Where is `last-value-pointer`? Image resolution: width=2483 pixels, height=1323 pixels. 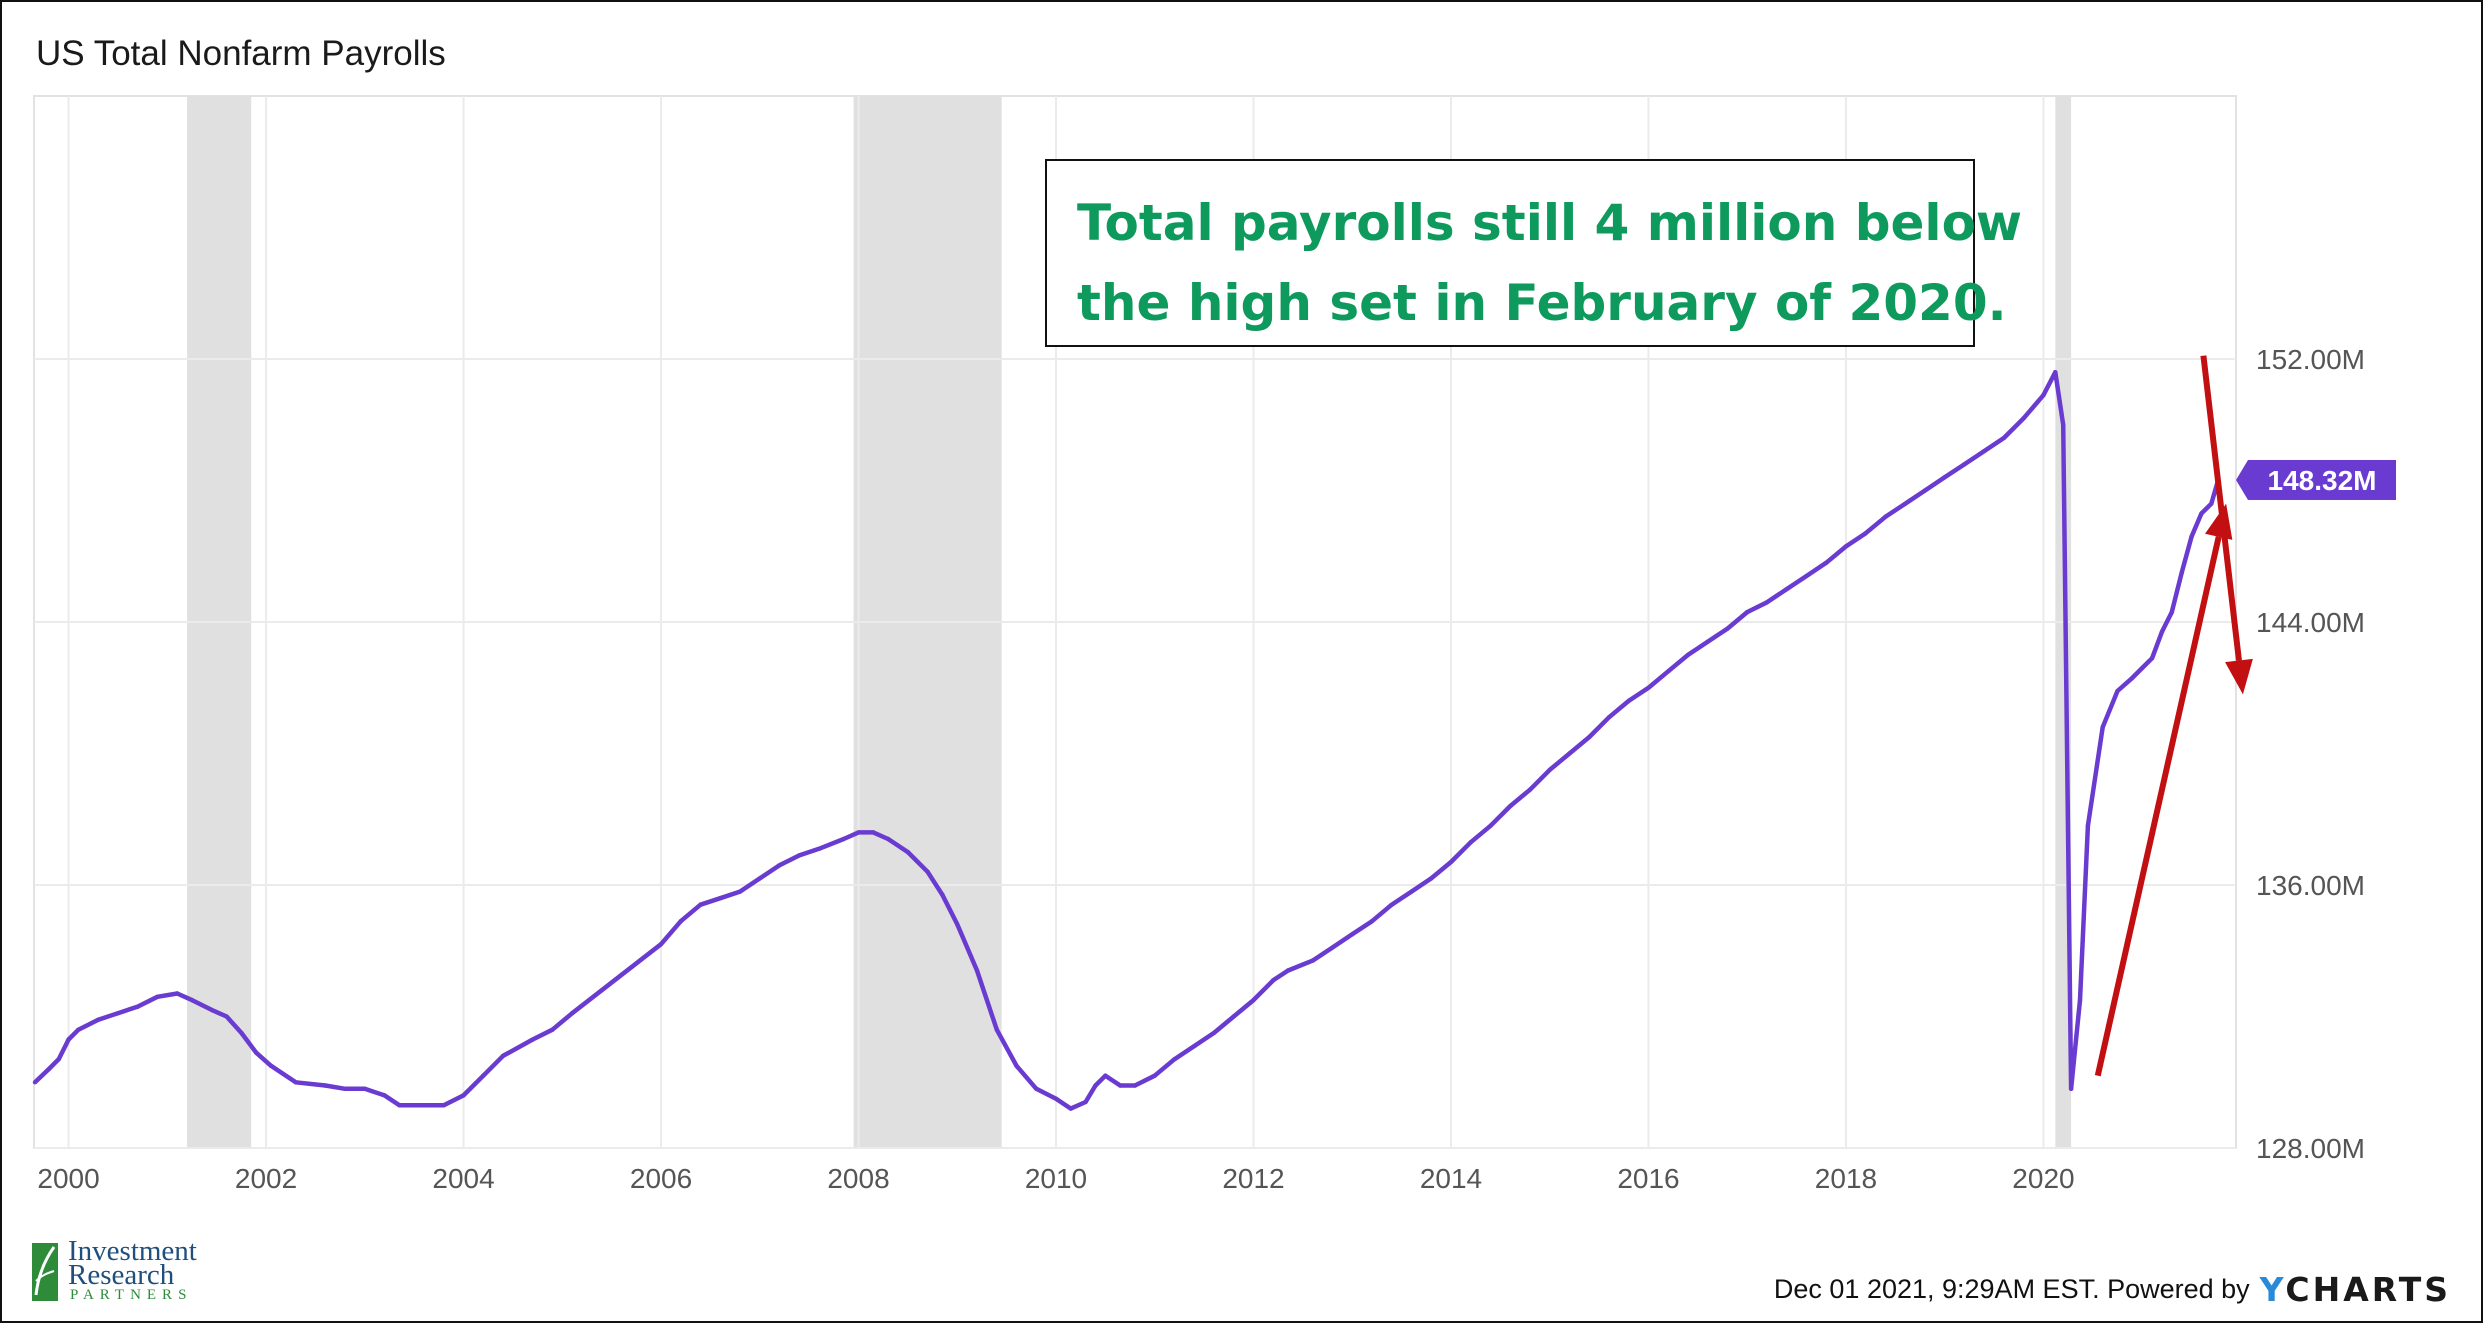
last-value-pointer is located at coordinates (2242, 479).